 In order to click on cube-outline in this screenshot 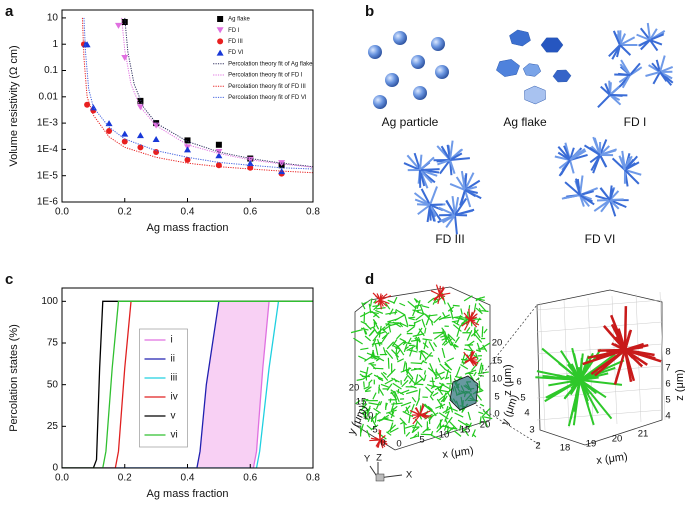, I will do `click(599, 367)`.